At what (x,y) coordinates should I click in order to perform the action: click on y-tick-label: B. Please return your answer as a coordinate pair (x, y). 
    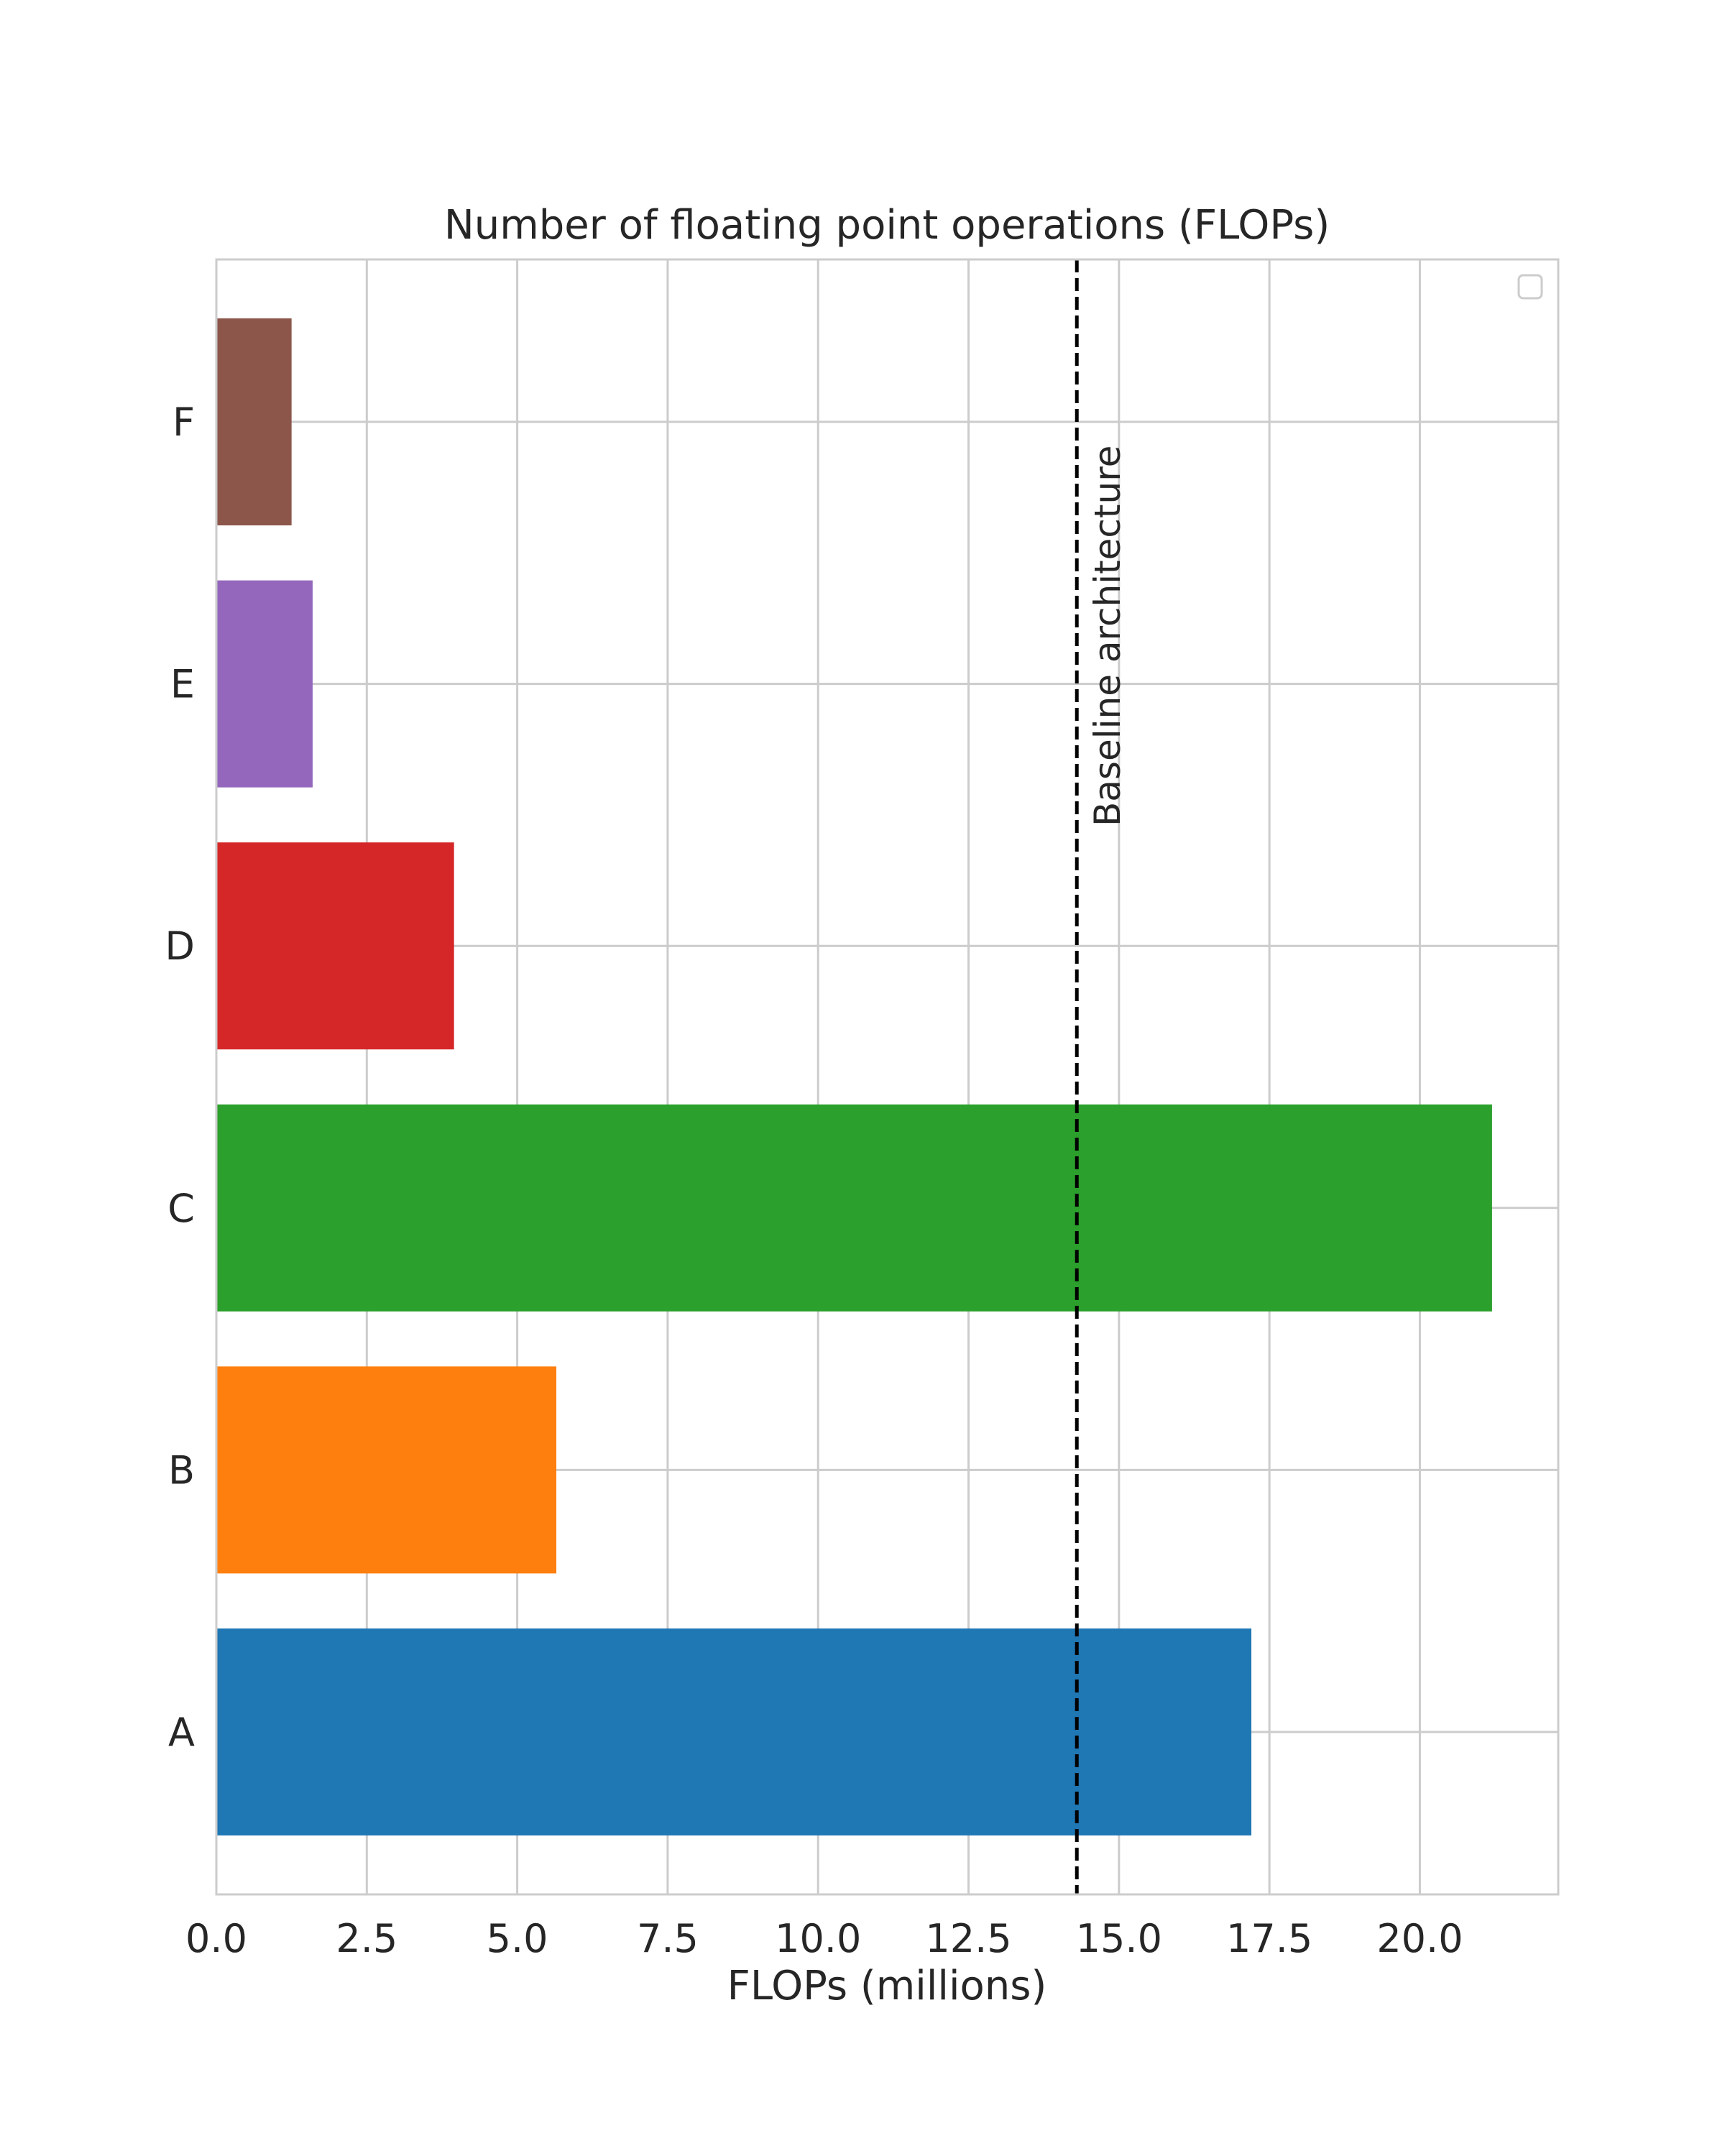
    Looking at the image, I should click on (181, 1470).